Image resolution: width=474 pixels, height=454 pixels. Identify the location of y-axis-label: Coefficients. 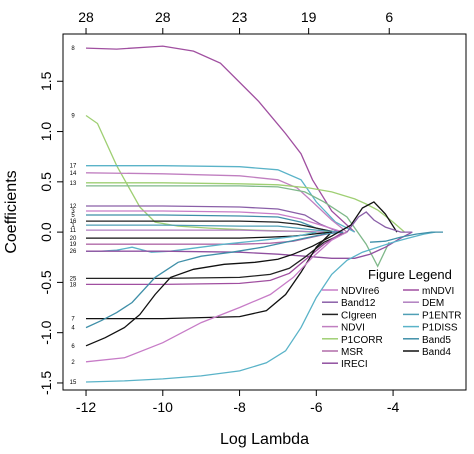
(11, 211).